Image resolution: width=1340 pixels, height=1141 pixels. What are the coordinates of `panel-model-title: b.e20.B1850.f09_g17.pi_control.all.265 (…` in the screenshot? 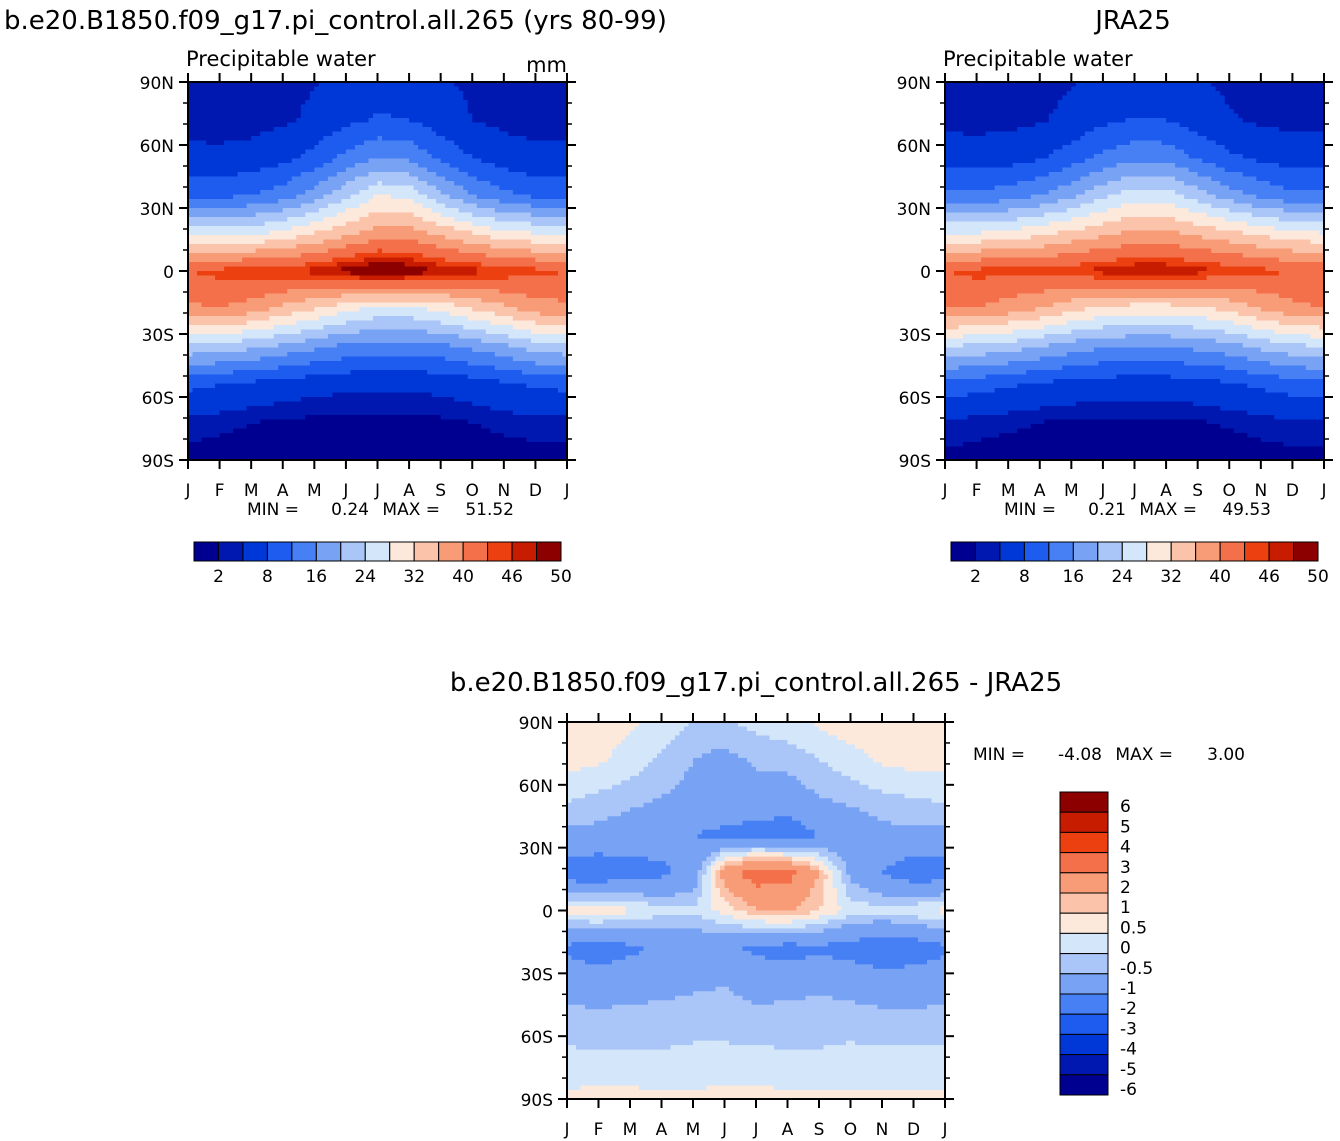 It's located at (335, 21).